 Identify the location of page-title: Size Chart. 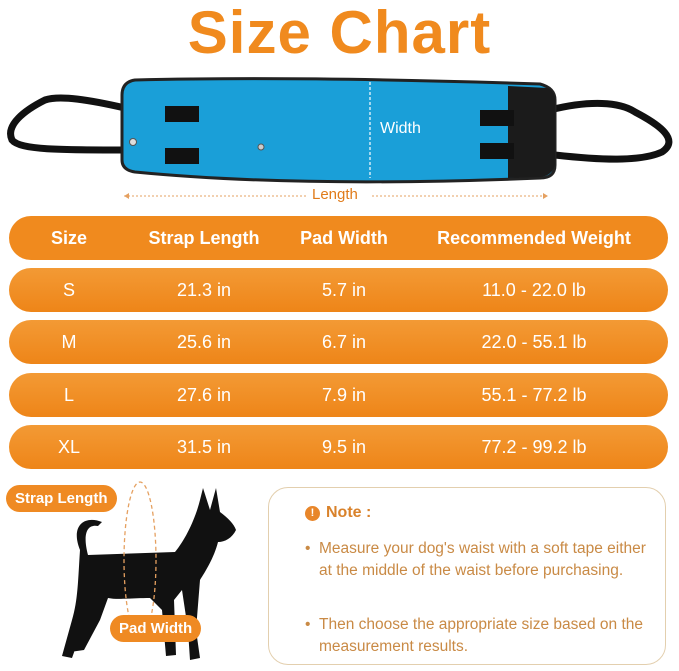
(339, 33).